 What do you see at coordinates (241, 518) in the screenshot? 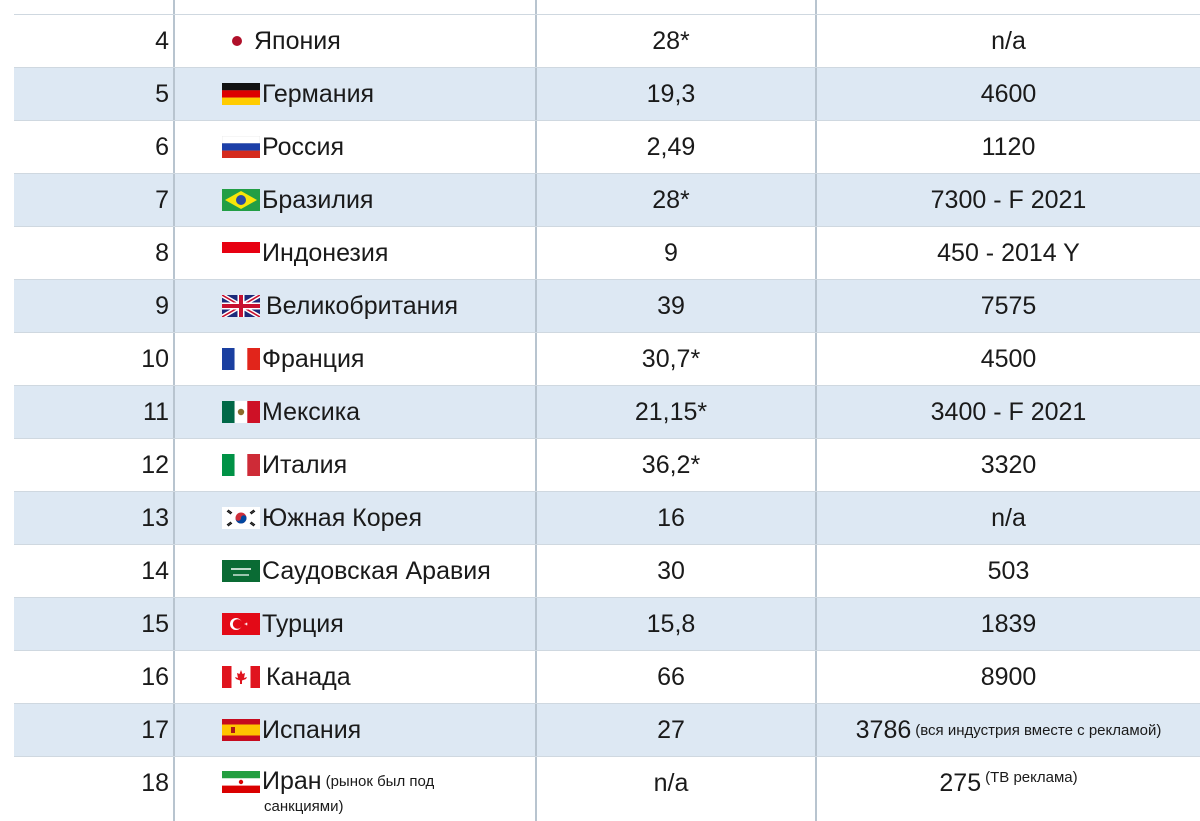
I see `kr-flag-icon` at bounding box center [241, 518].